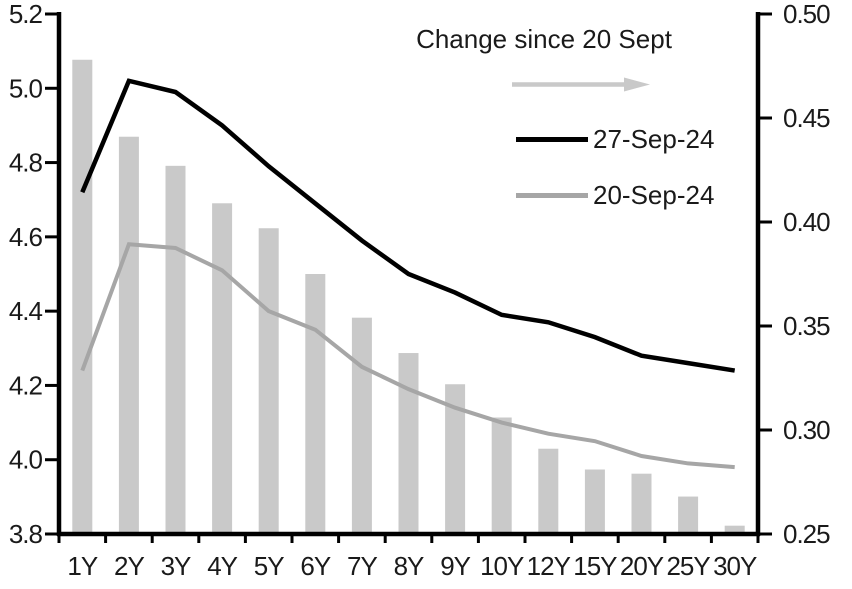 The height and width of the screenshot is (589, 852). Describe the element at coordinates (806, 430) in the screenshot. I see `right-axis-tick-label: 0.30` at that location.